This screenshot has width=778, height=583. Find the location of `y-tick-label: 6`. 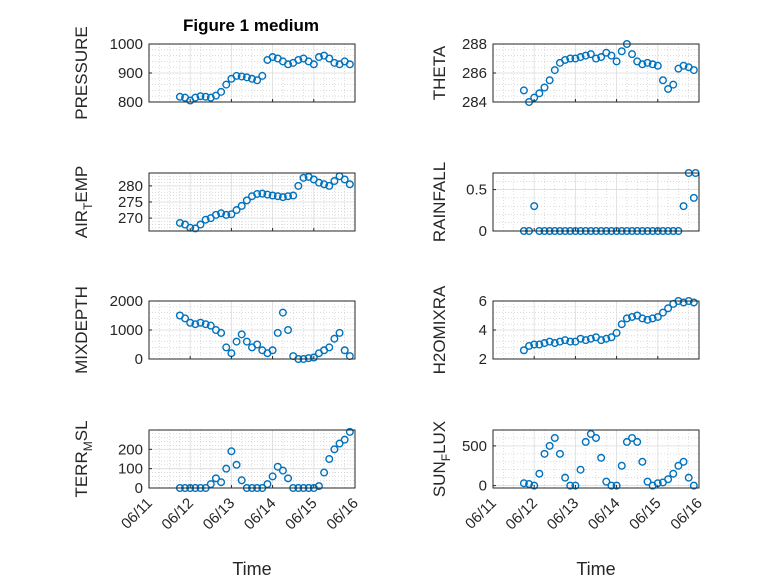

y-tick-label: 6 is located at coordinates (483, 301).